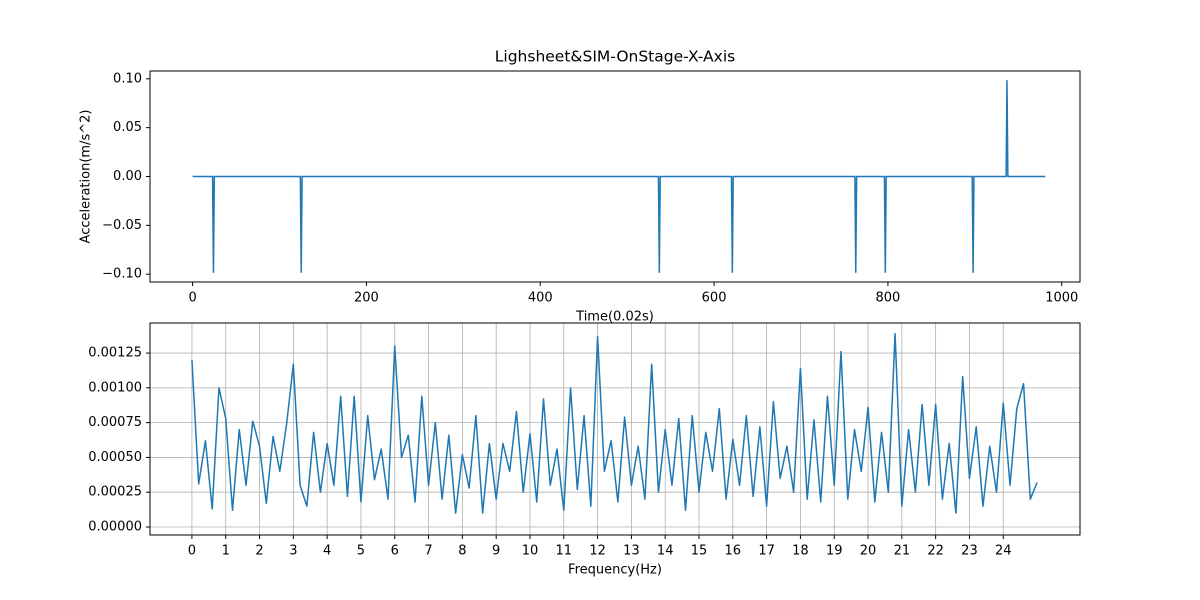 The width and height of the screenshot is (1200, 600). I want to click on x-tick-label: 8, so click(462, 551).